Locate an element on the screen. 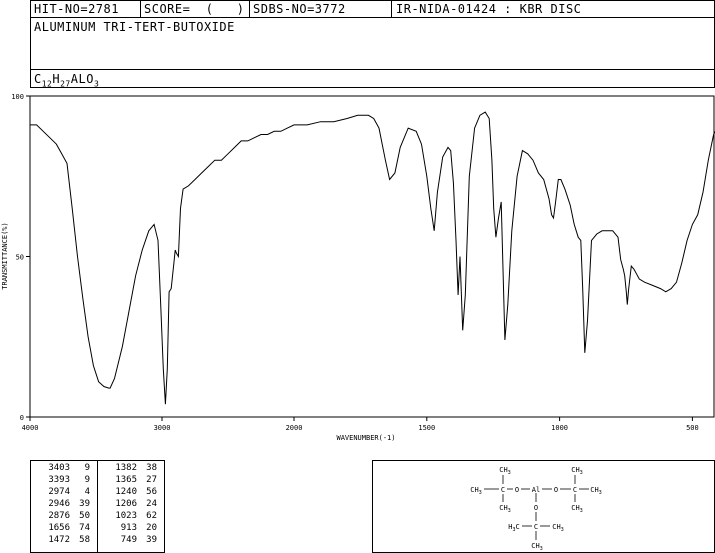 Image resolution: width=715 pixels, height=553 pixels. peak-transmittance: 20 is located at coordinates (151, 528).